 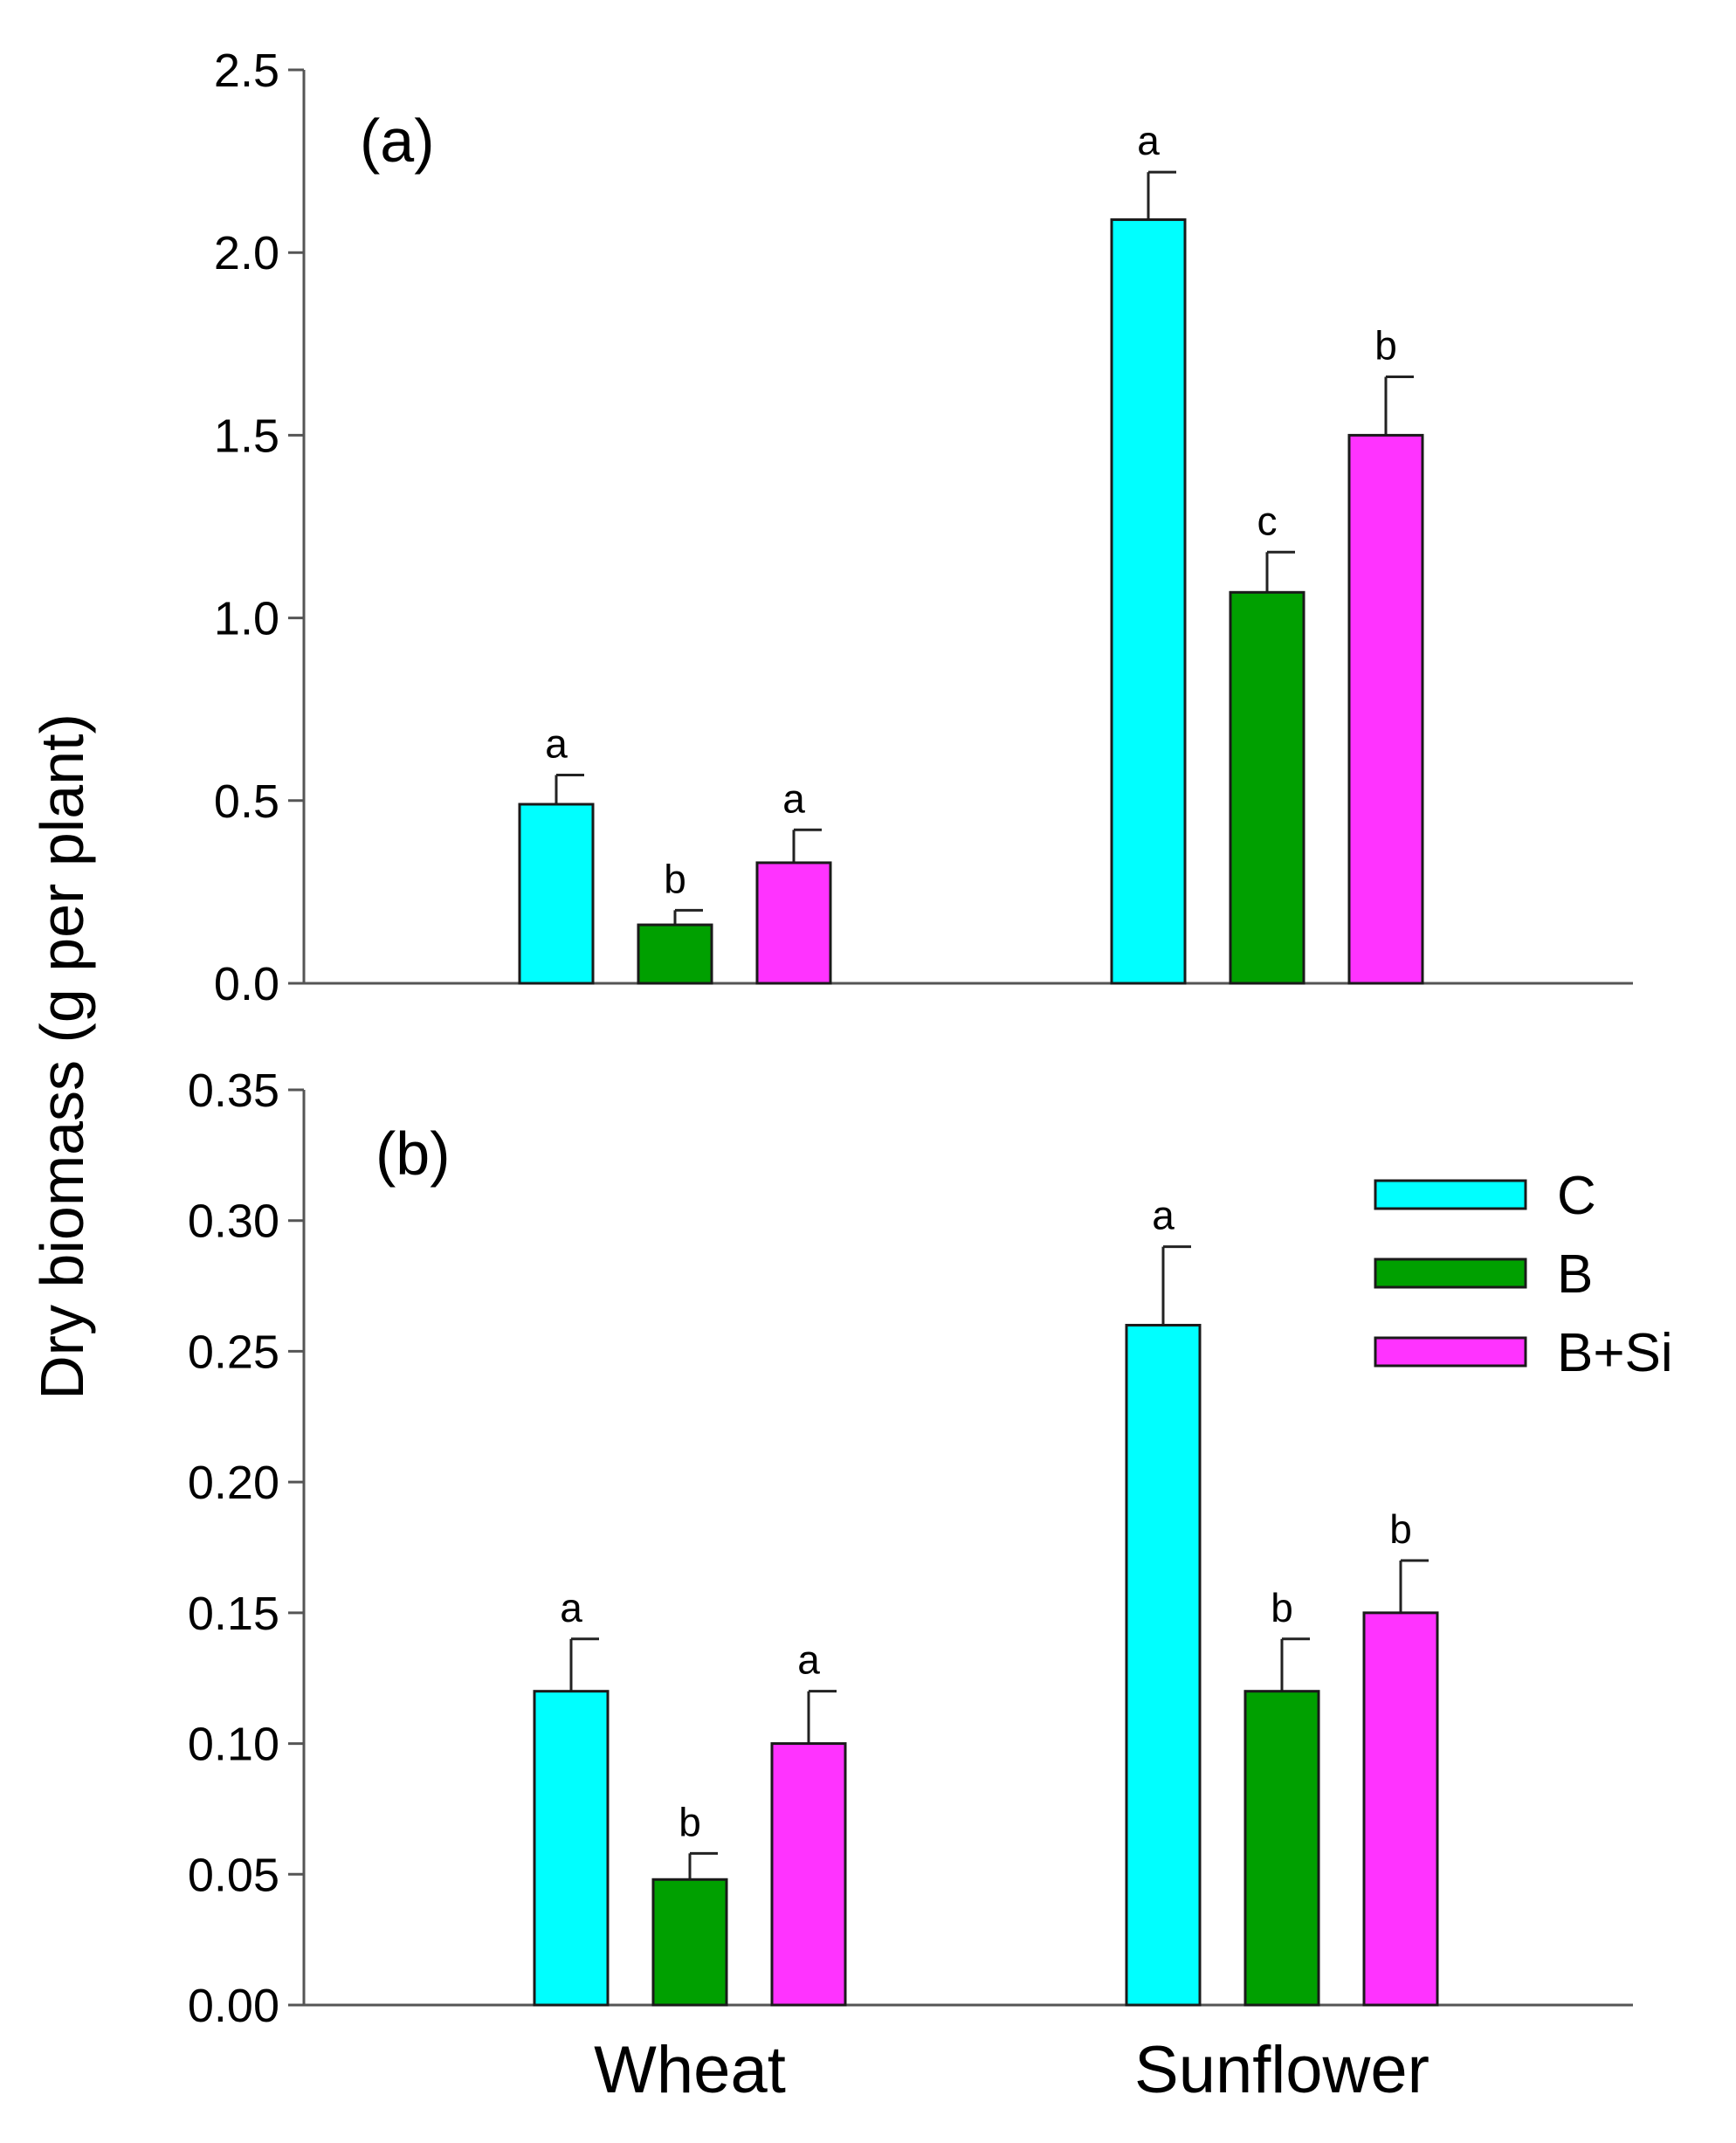 What do you see at coordinates (413, 1154) in the screenshot?
I see `panel-label: (b)` at bounding box center [413, 1154].